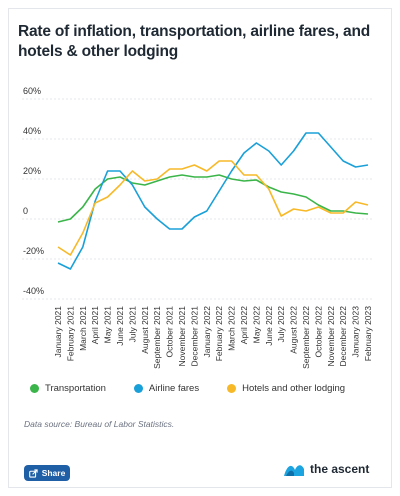 The height and width of the screenshot is (496, 400). I want to click on share-icon, so click(33, 473).